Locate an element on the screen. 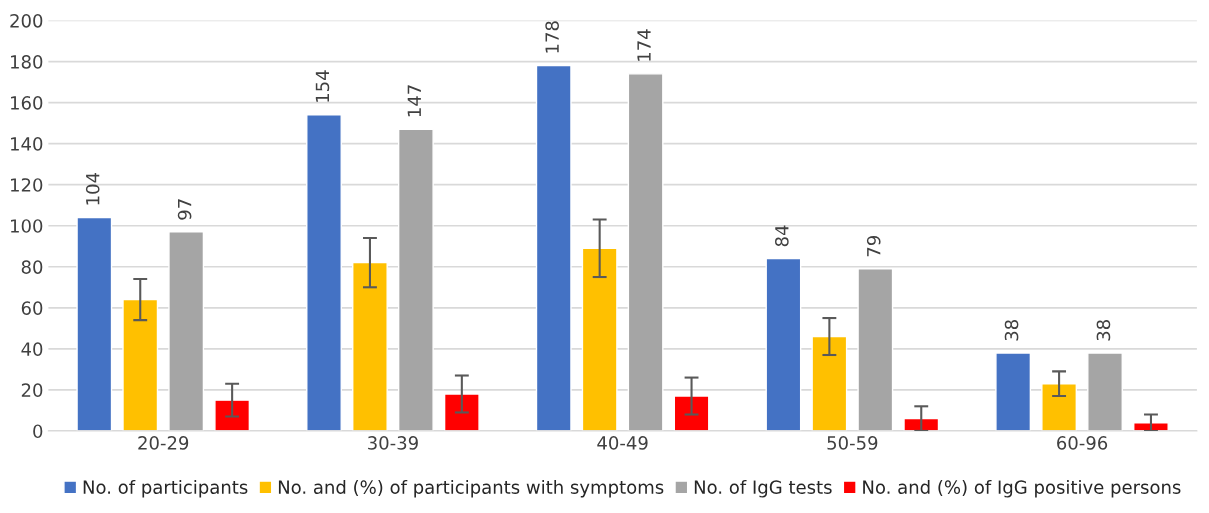 The width and height of the screenshot is (1209, 513). data-label: 79 is located at coordinates (873, 246).